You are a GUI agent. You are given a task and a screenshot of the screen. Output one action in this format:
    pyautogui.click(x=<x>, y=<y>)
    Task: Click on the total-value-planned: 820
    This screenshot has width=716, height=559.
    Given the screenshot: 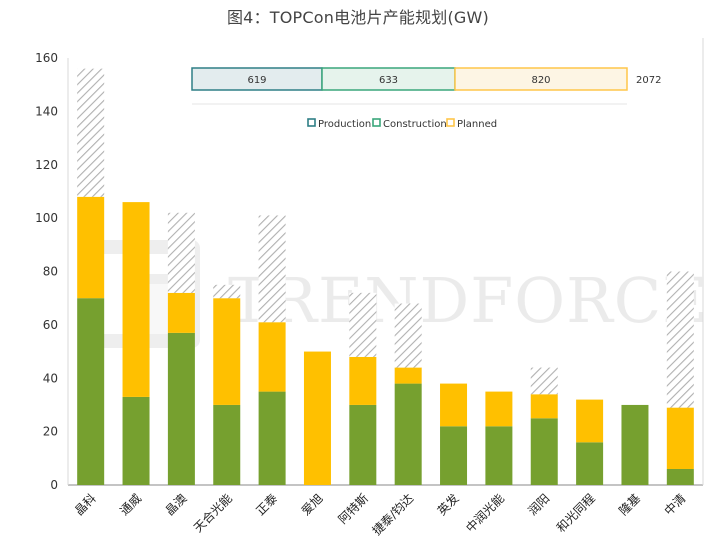 What is the action you would take?
    pyautogui.click(x=540, y=80)
    